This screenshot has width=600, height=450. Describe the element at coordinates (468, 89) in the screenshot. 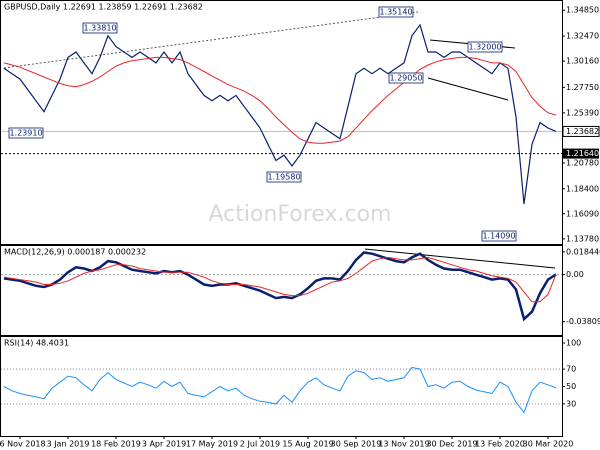

I see `channel-line` at that location.